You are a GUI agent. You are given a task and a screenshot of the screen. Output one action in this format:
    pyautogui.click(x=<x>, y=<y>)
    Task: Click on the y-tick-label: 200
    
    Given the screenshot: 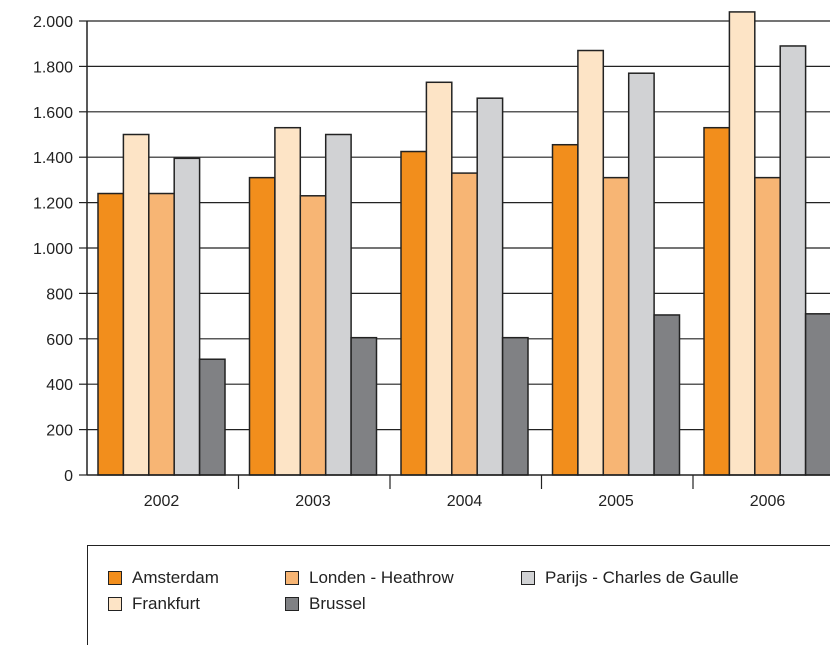 What is the action you would take?
    pyautogui.click(x=59, y=431)
    